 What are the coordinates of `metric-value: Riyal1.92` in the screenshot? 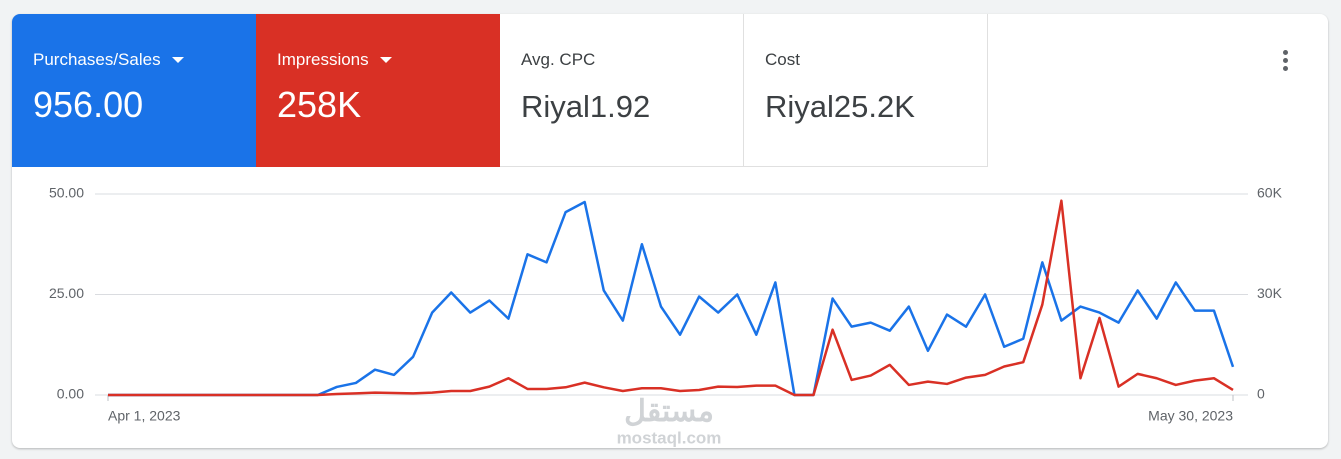 It's located at (586, 106).